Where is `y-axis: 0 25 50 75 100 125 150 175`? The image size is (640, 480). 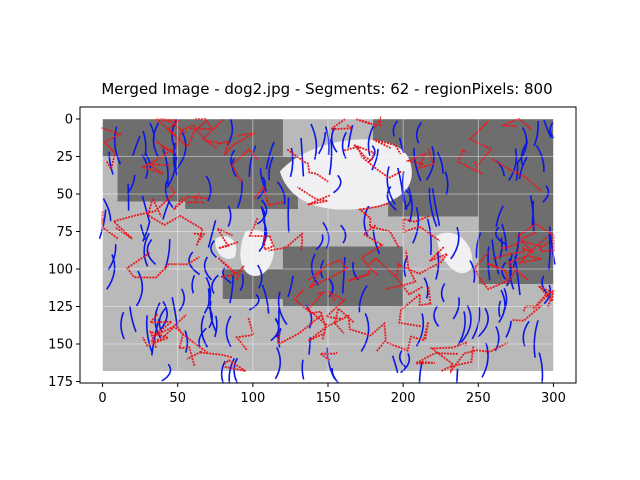 y-axis: 0 25 50 75 100 125 150 175 is located at coordinates (64, 251).